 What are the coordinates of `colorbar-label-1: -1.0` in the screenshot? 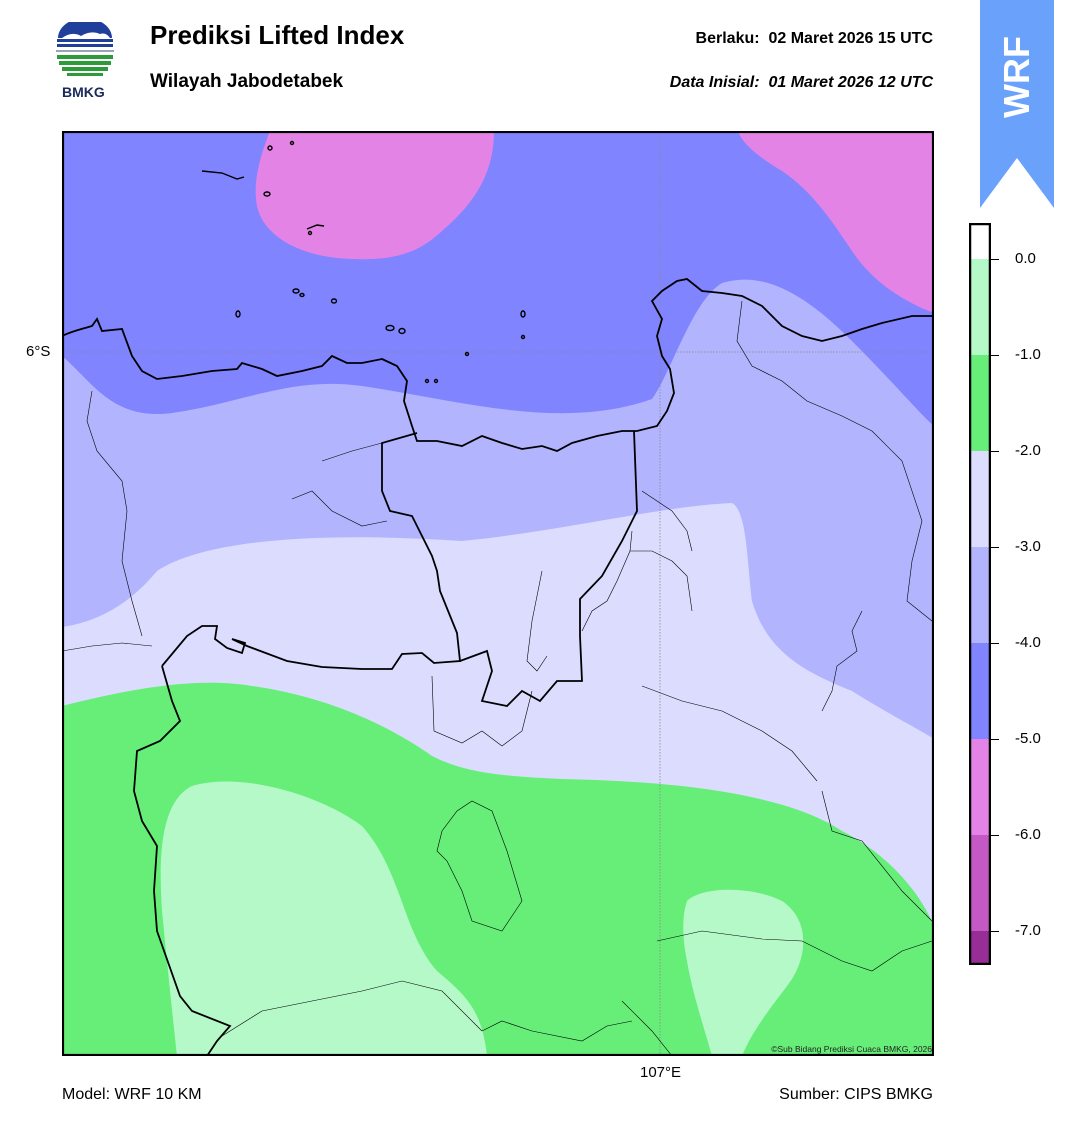 It's located at (1028, 354).